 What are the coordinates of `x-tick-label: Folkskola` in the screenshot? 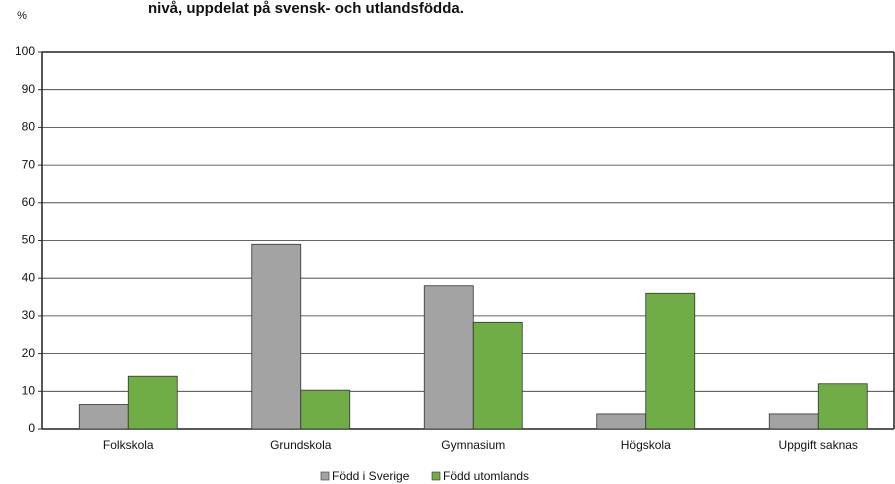 It's located at (128, 445).